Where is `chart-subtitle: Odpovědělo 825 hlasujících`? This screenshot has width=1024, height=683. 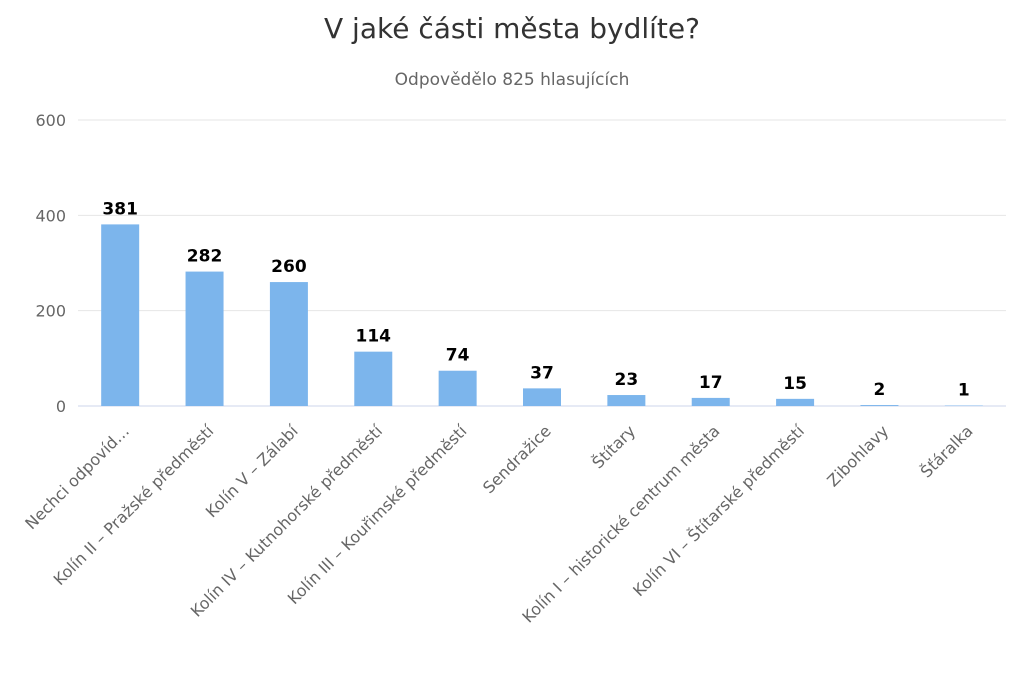 chart-subtitle: Odpovědělo 825 hlasujících is located at coordinates (512, 80).